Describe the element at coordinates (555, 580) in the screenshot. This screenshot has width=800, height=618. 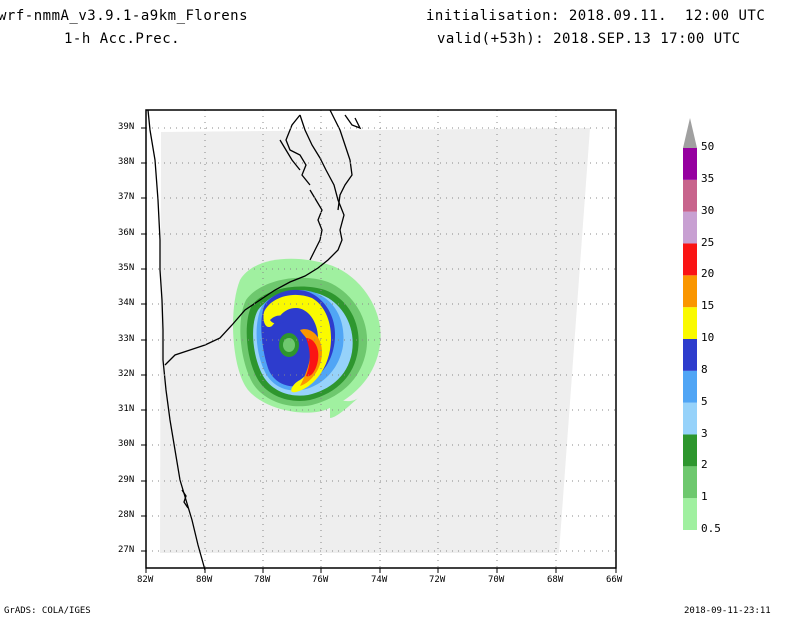
I see `lon-label: 68W` at that location.